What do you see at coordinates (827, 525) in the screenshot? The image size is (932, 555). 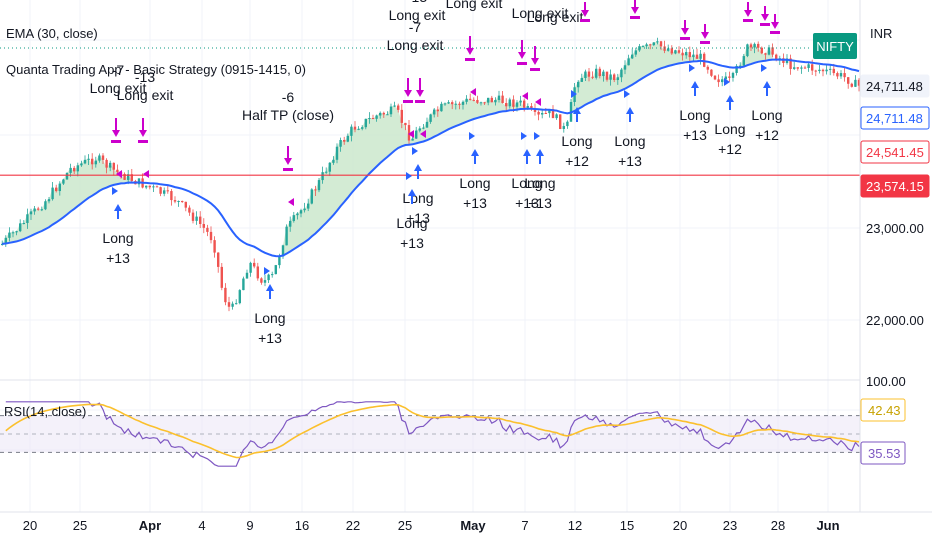 I see `time-tick-label: Jun` at bounding box center [827, 525].